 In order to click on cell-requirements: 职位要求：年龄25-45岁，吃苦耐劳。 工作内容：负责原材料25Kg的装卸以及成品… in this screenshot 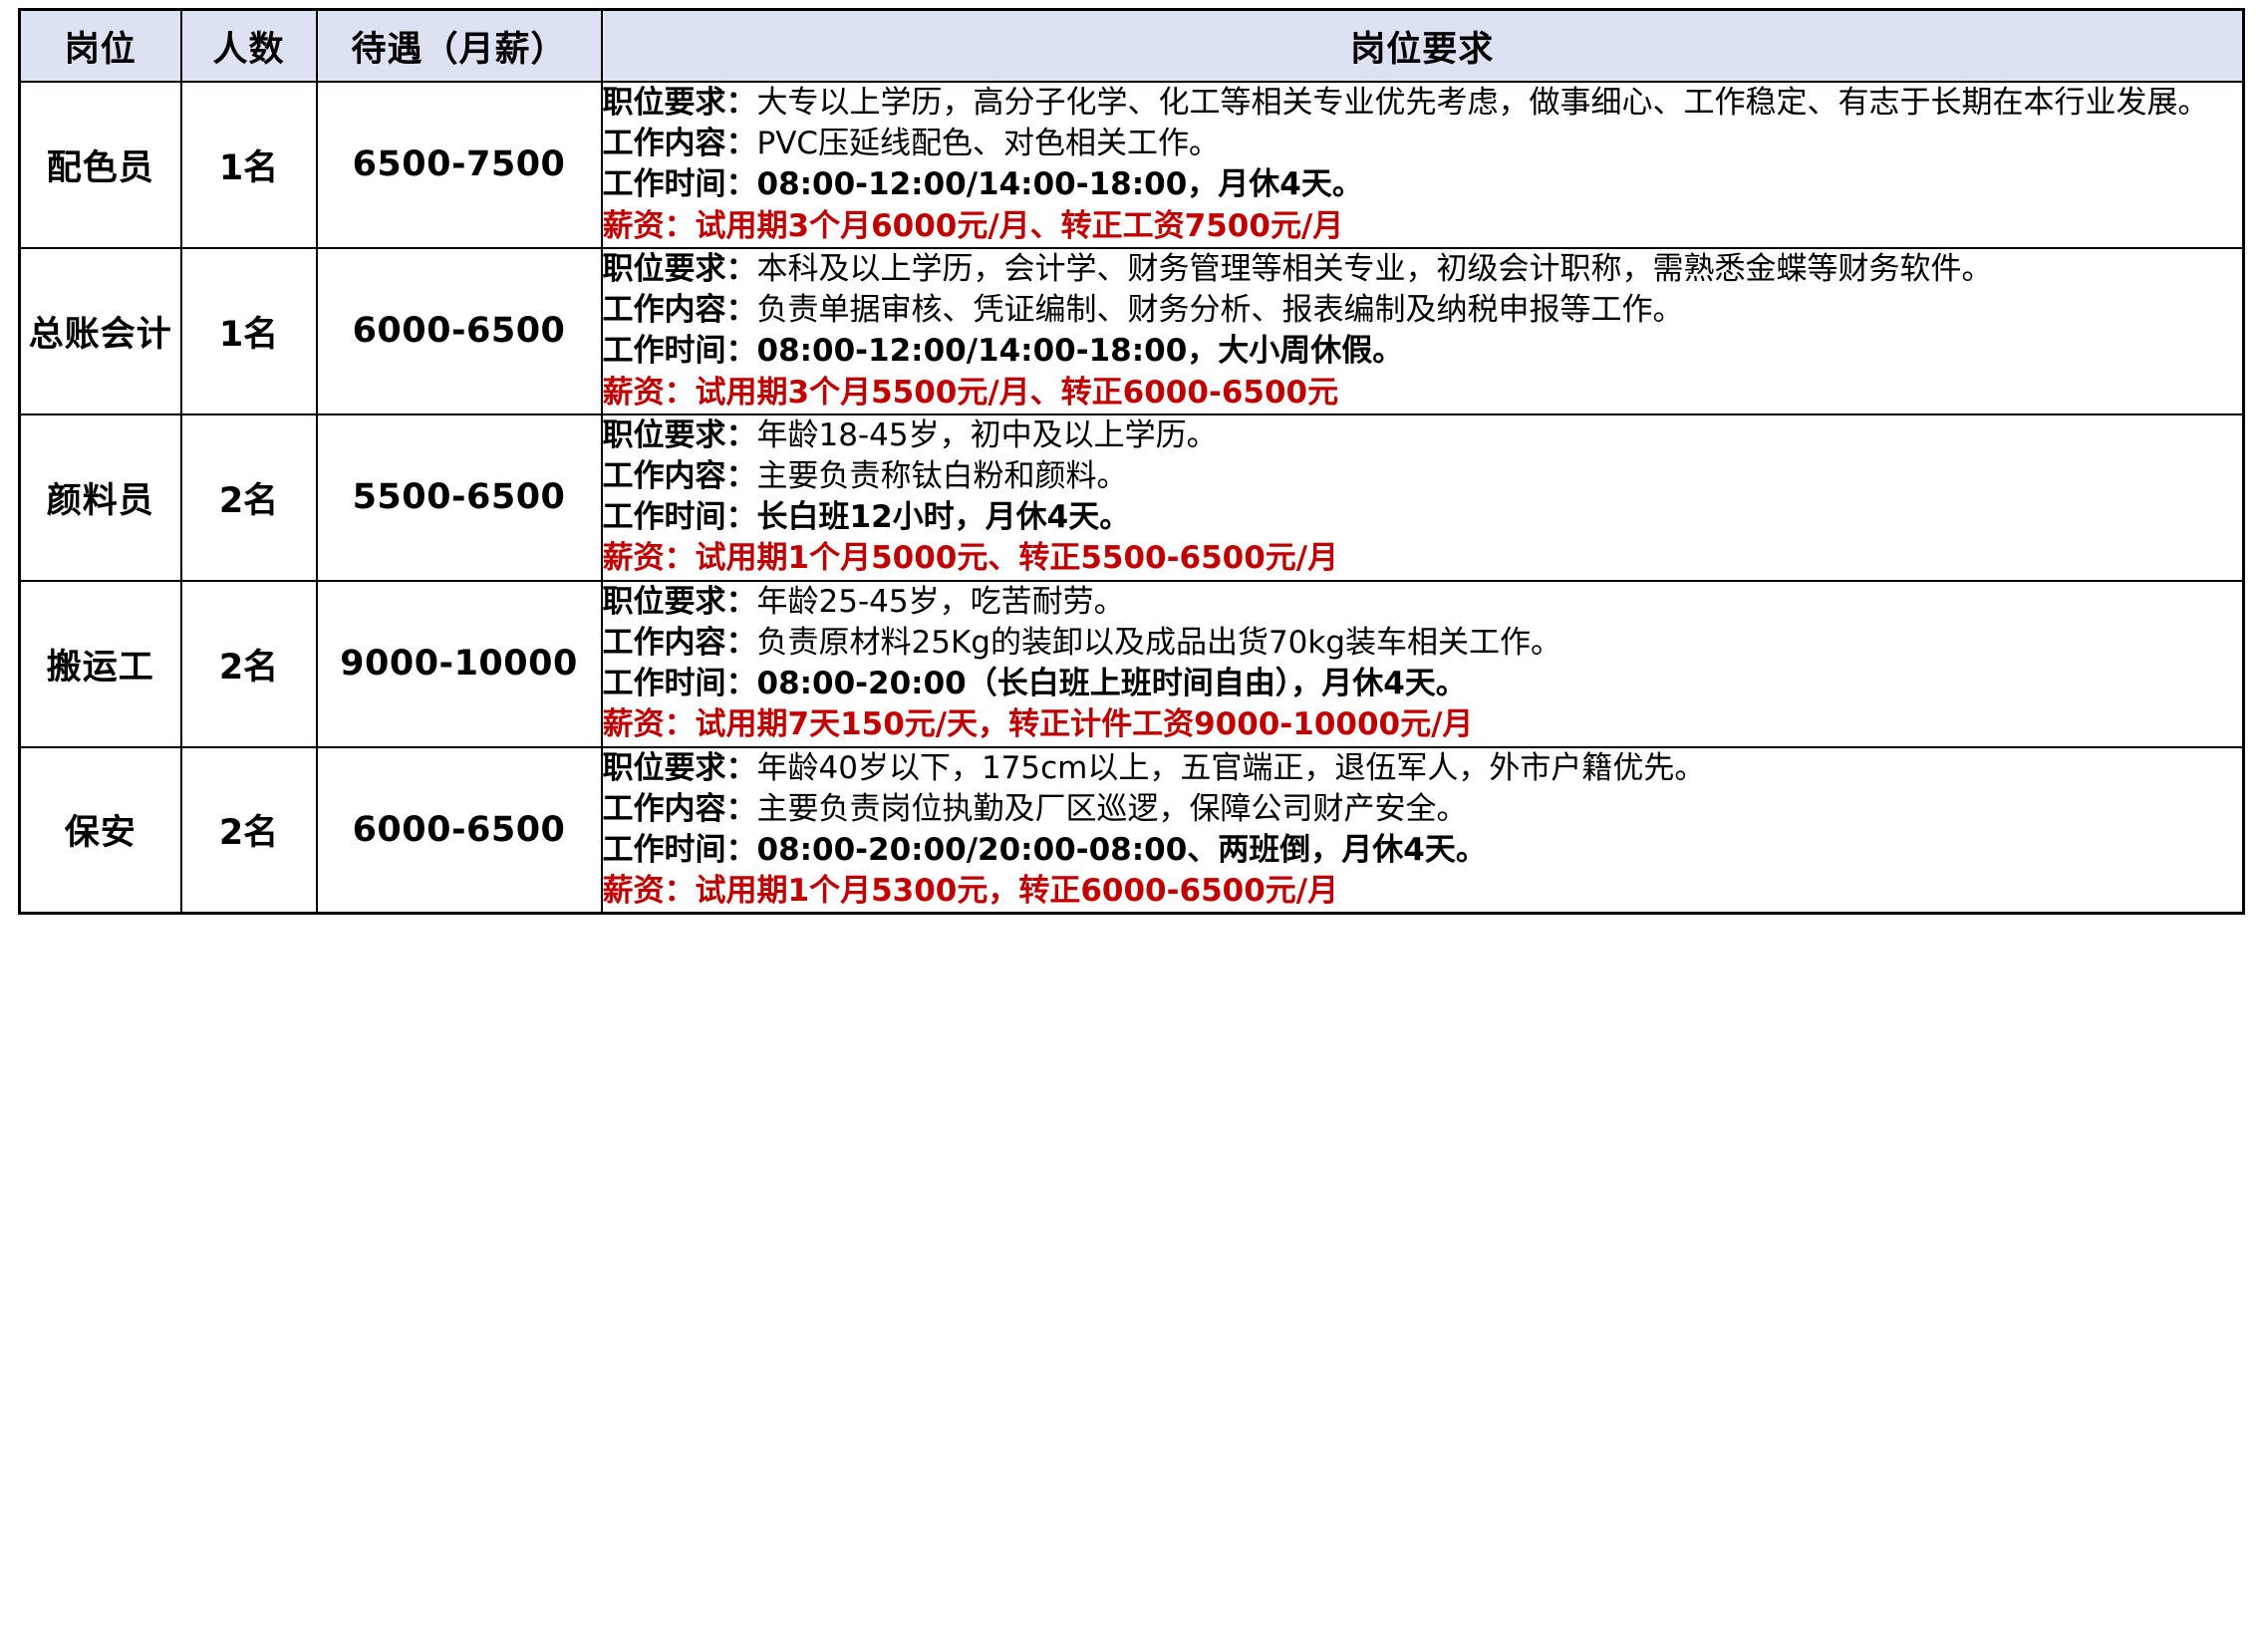, I will do `click(1422, 663)`.